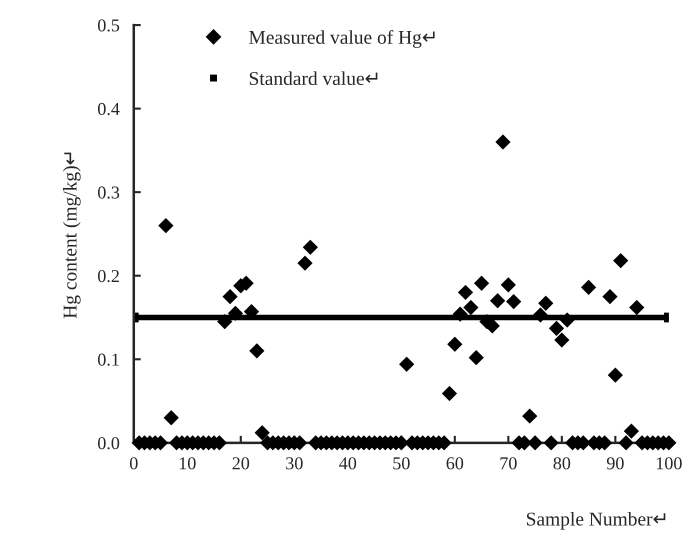 The height and width of the screenshot is (557, 686). Describe the element at coordinates (669, 463) in the screenshot. I see `x-tick-label: 100` at that location.